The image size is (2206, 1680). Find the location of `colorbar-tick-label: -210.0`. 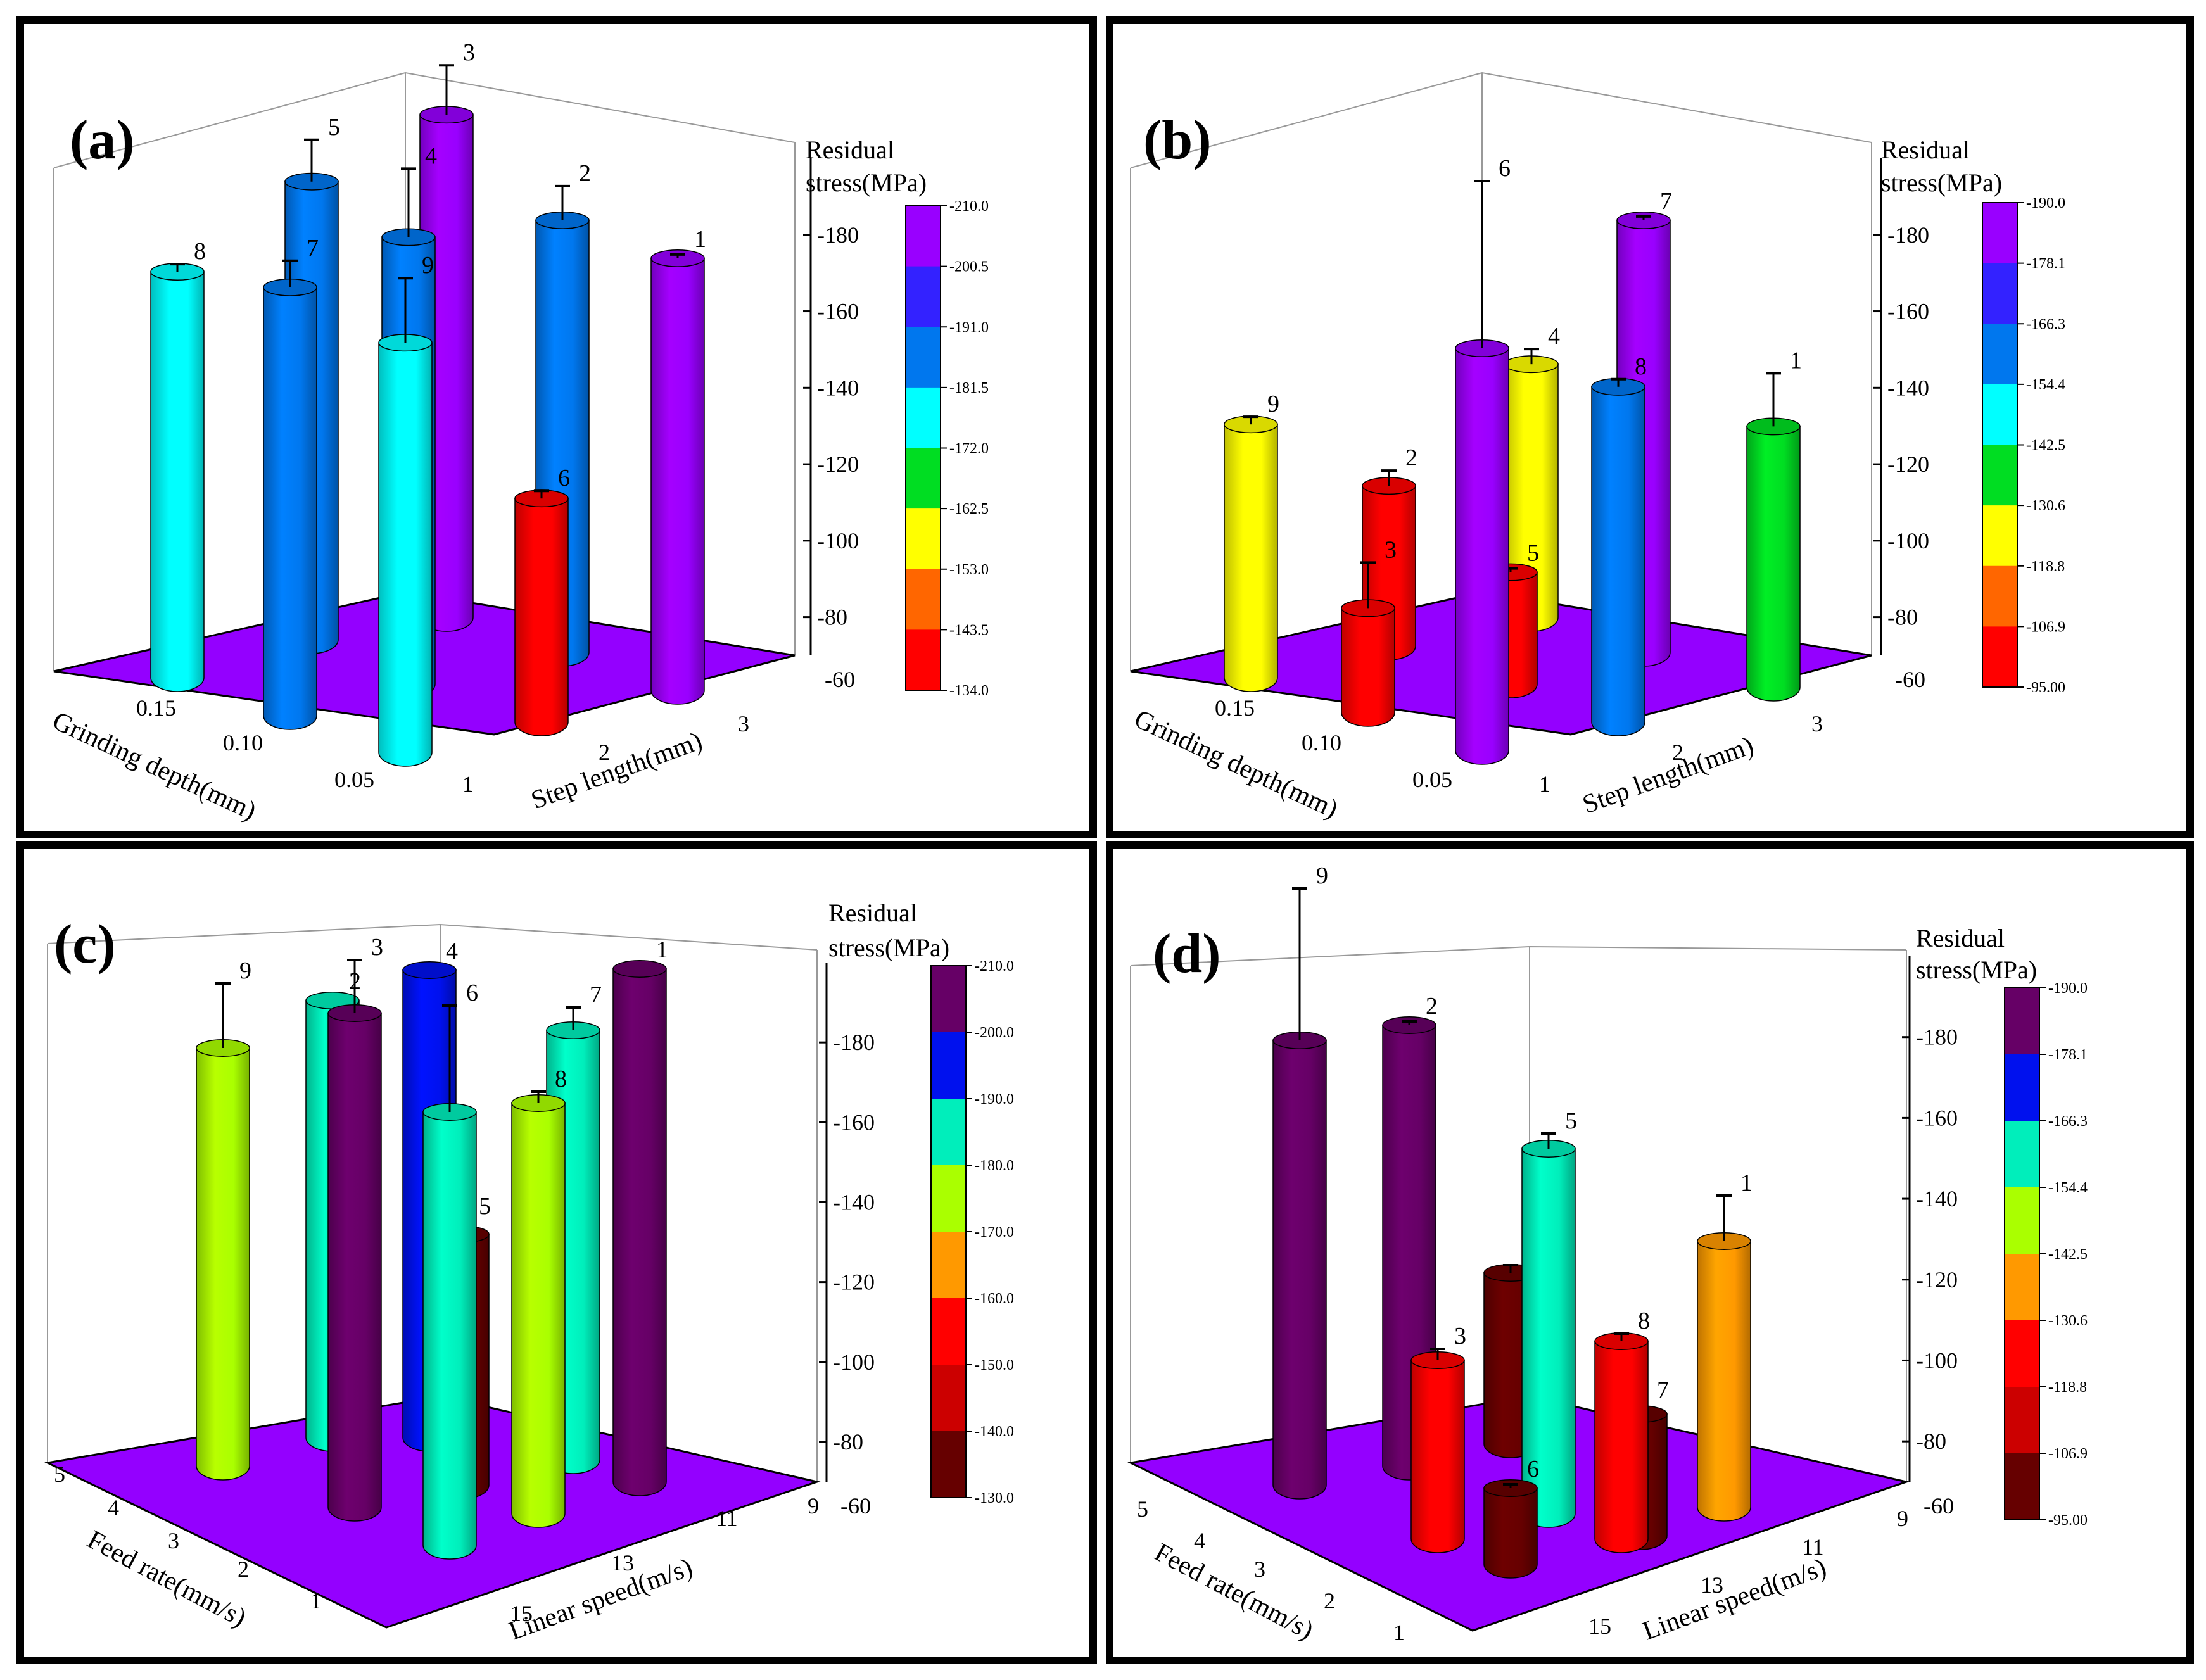

colorbar-tick-label: -210.0 is located at coordinates (969, 206).